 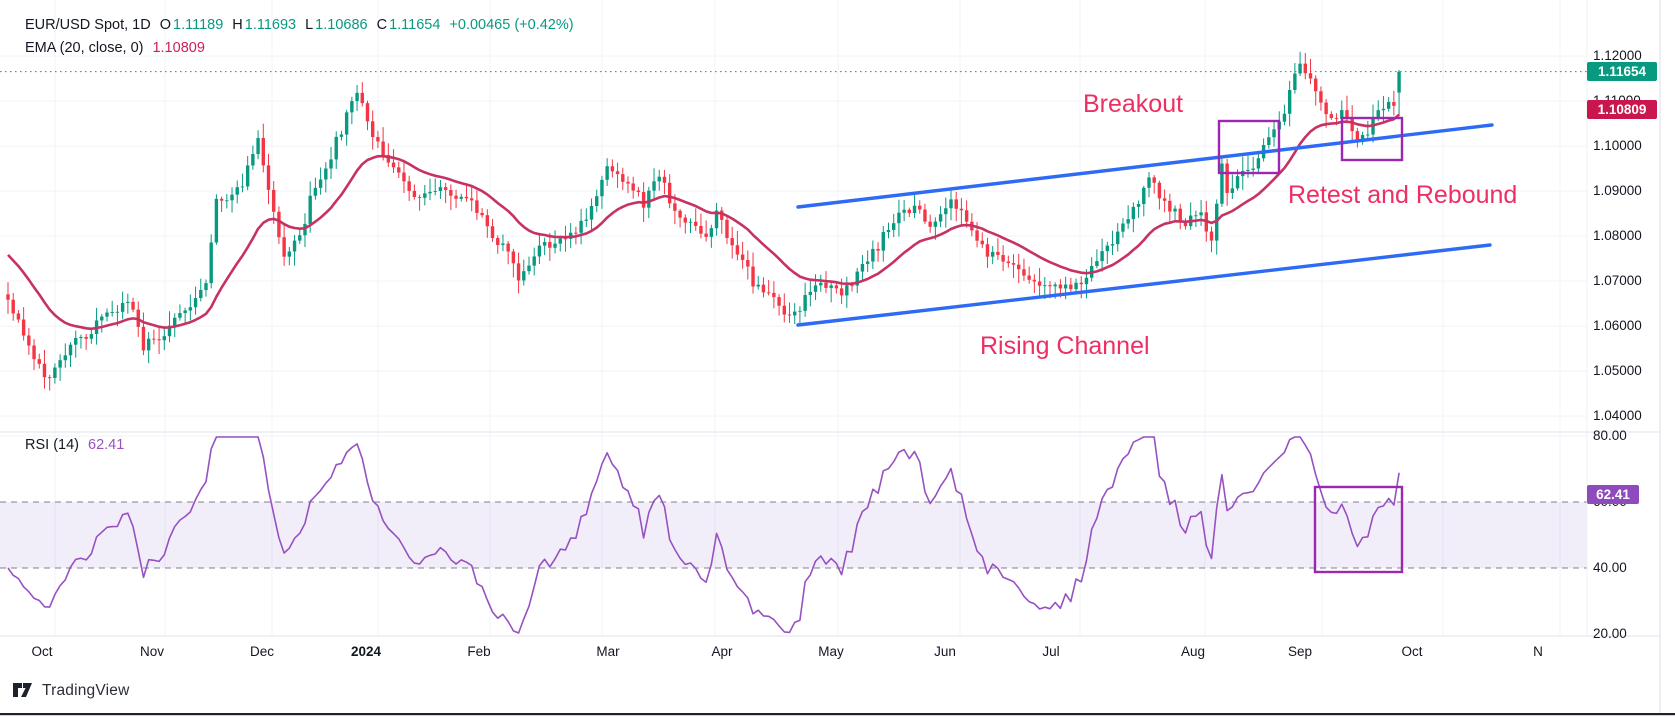 I want to click on ema-legend: EMA (20, close, 0) 1.10809, so click(x=115, y=48).